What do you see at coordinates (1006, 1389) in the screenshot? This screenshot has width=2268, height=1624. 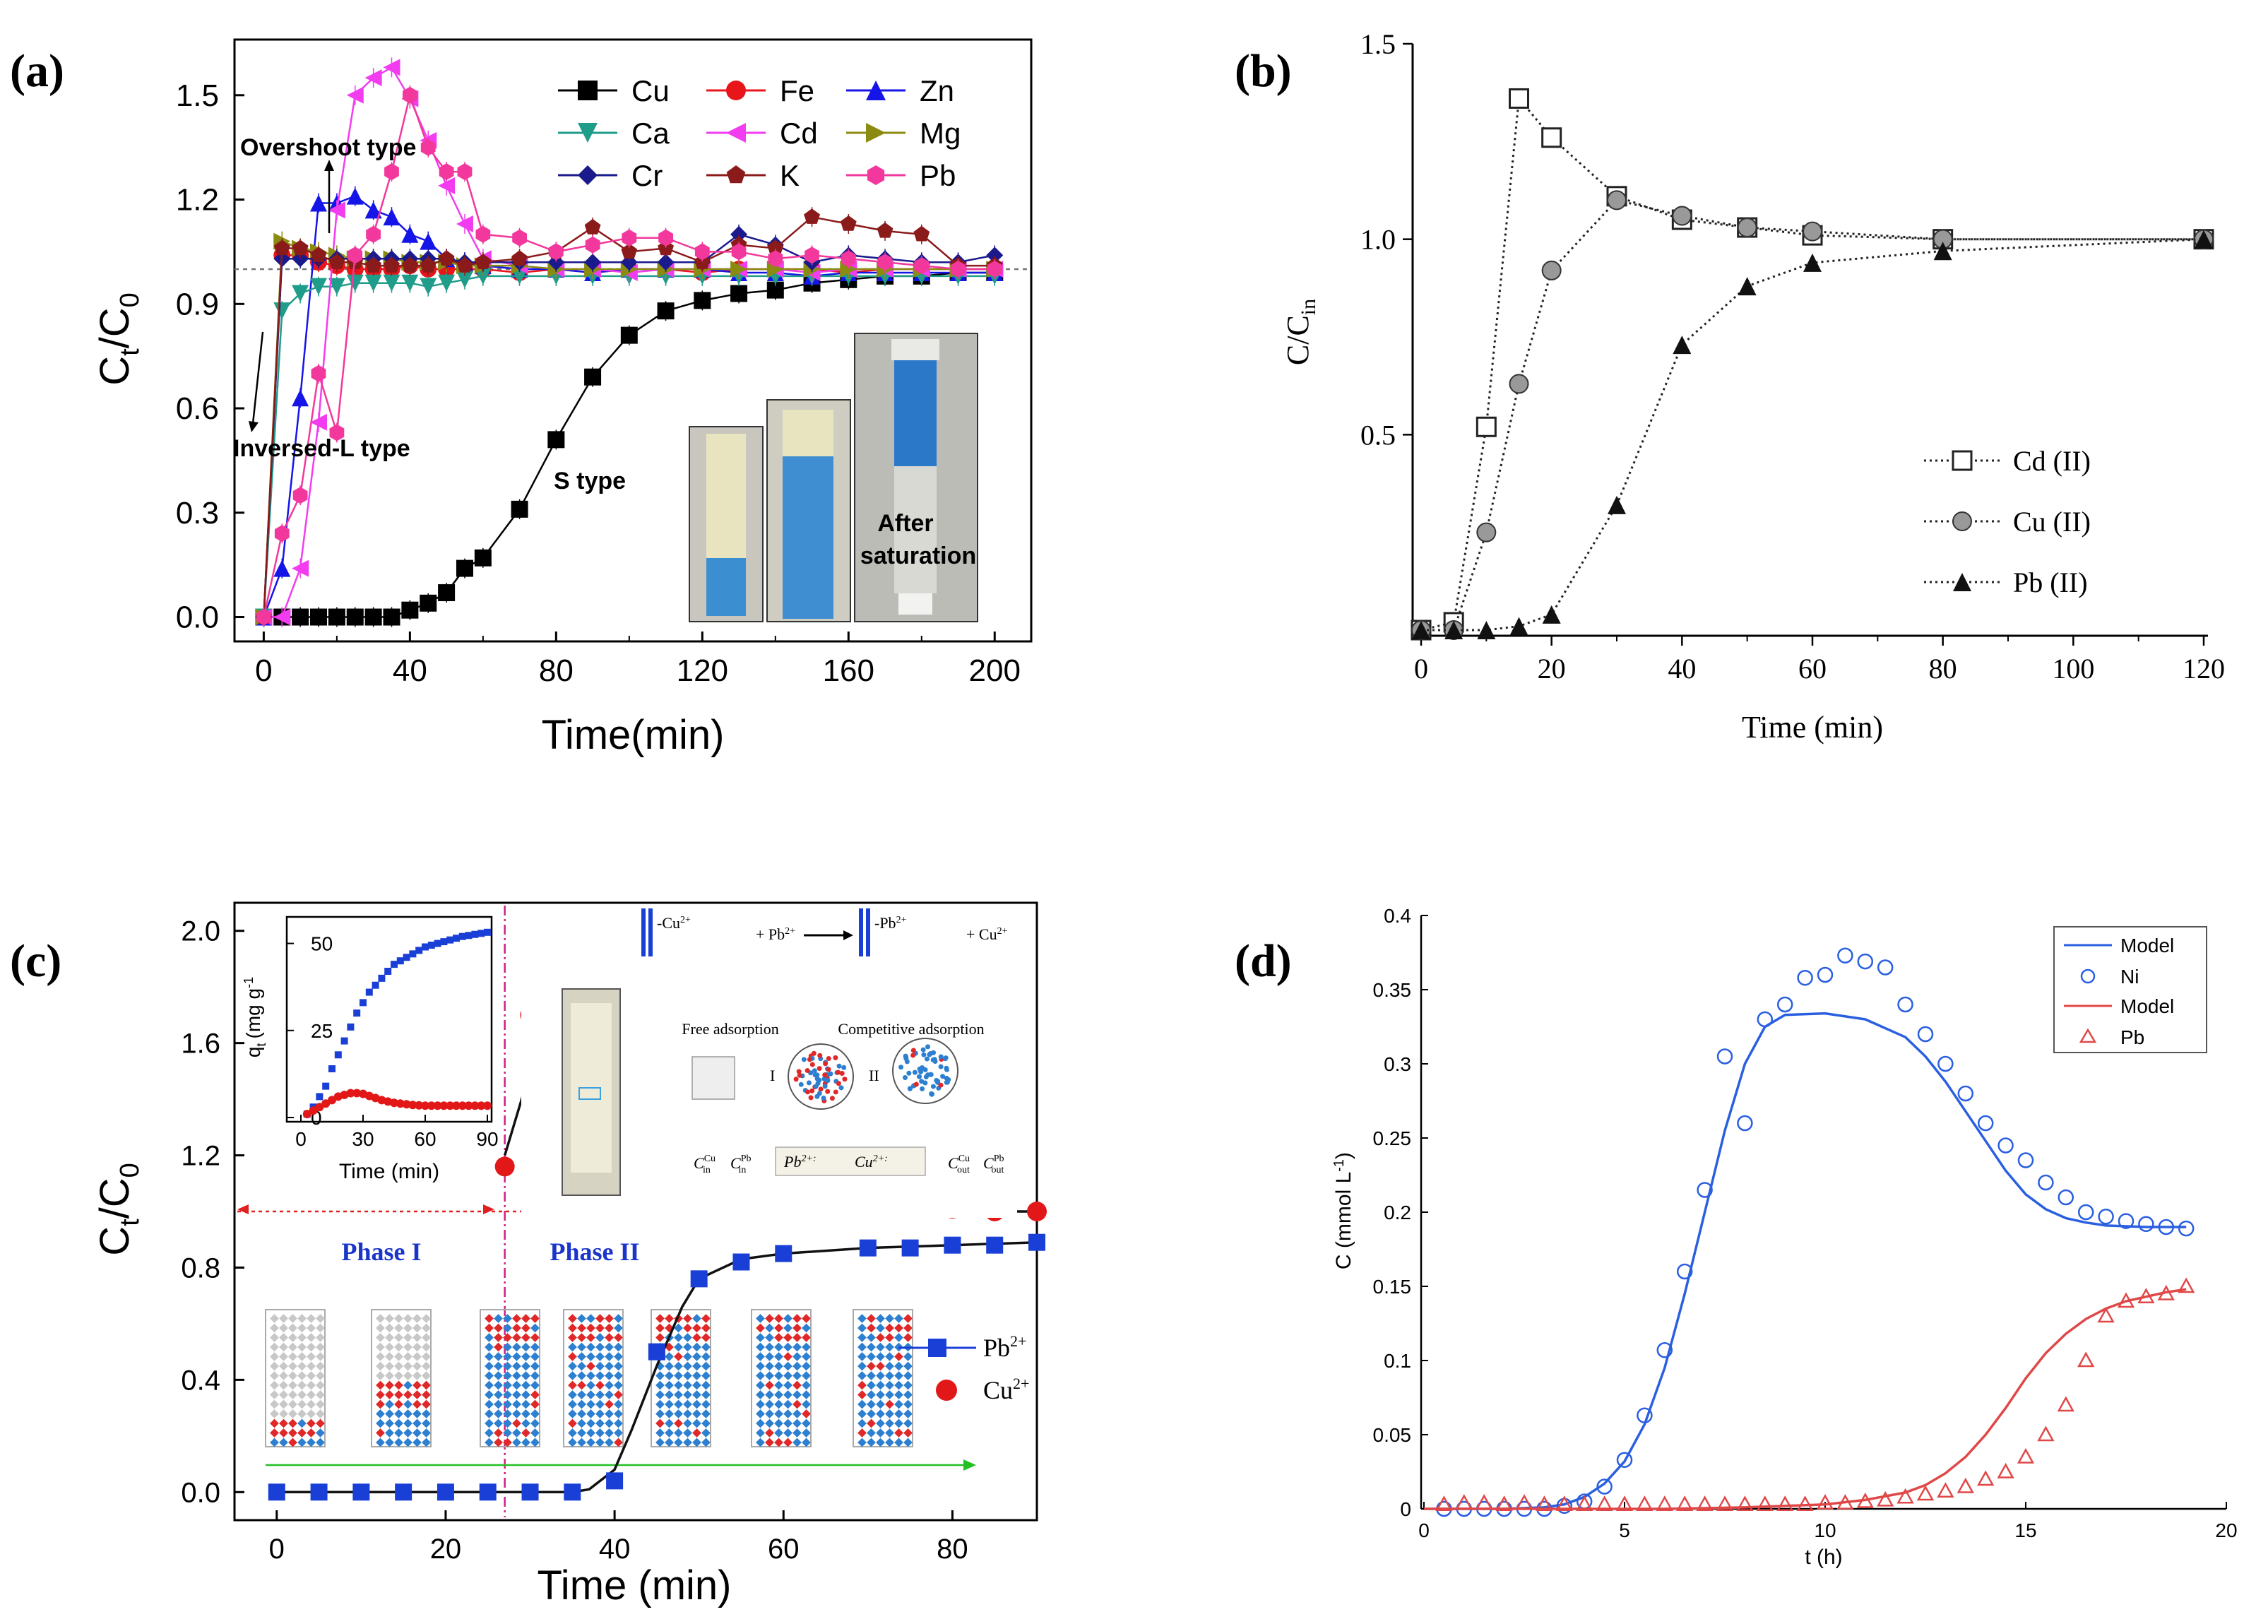 I see `legend-label-cu: Cu2+` at bounding box center [1006, 1389].